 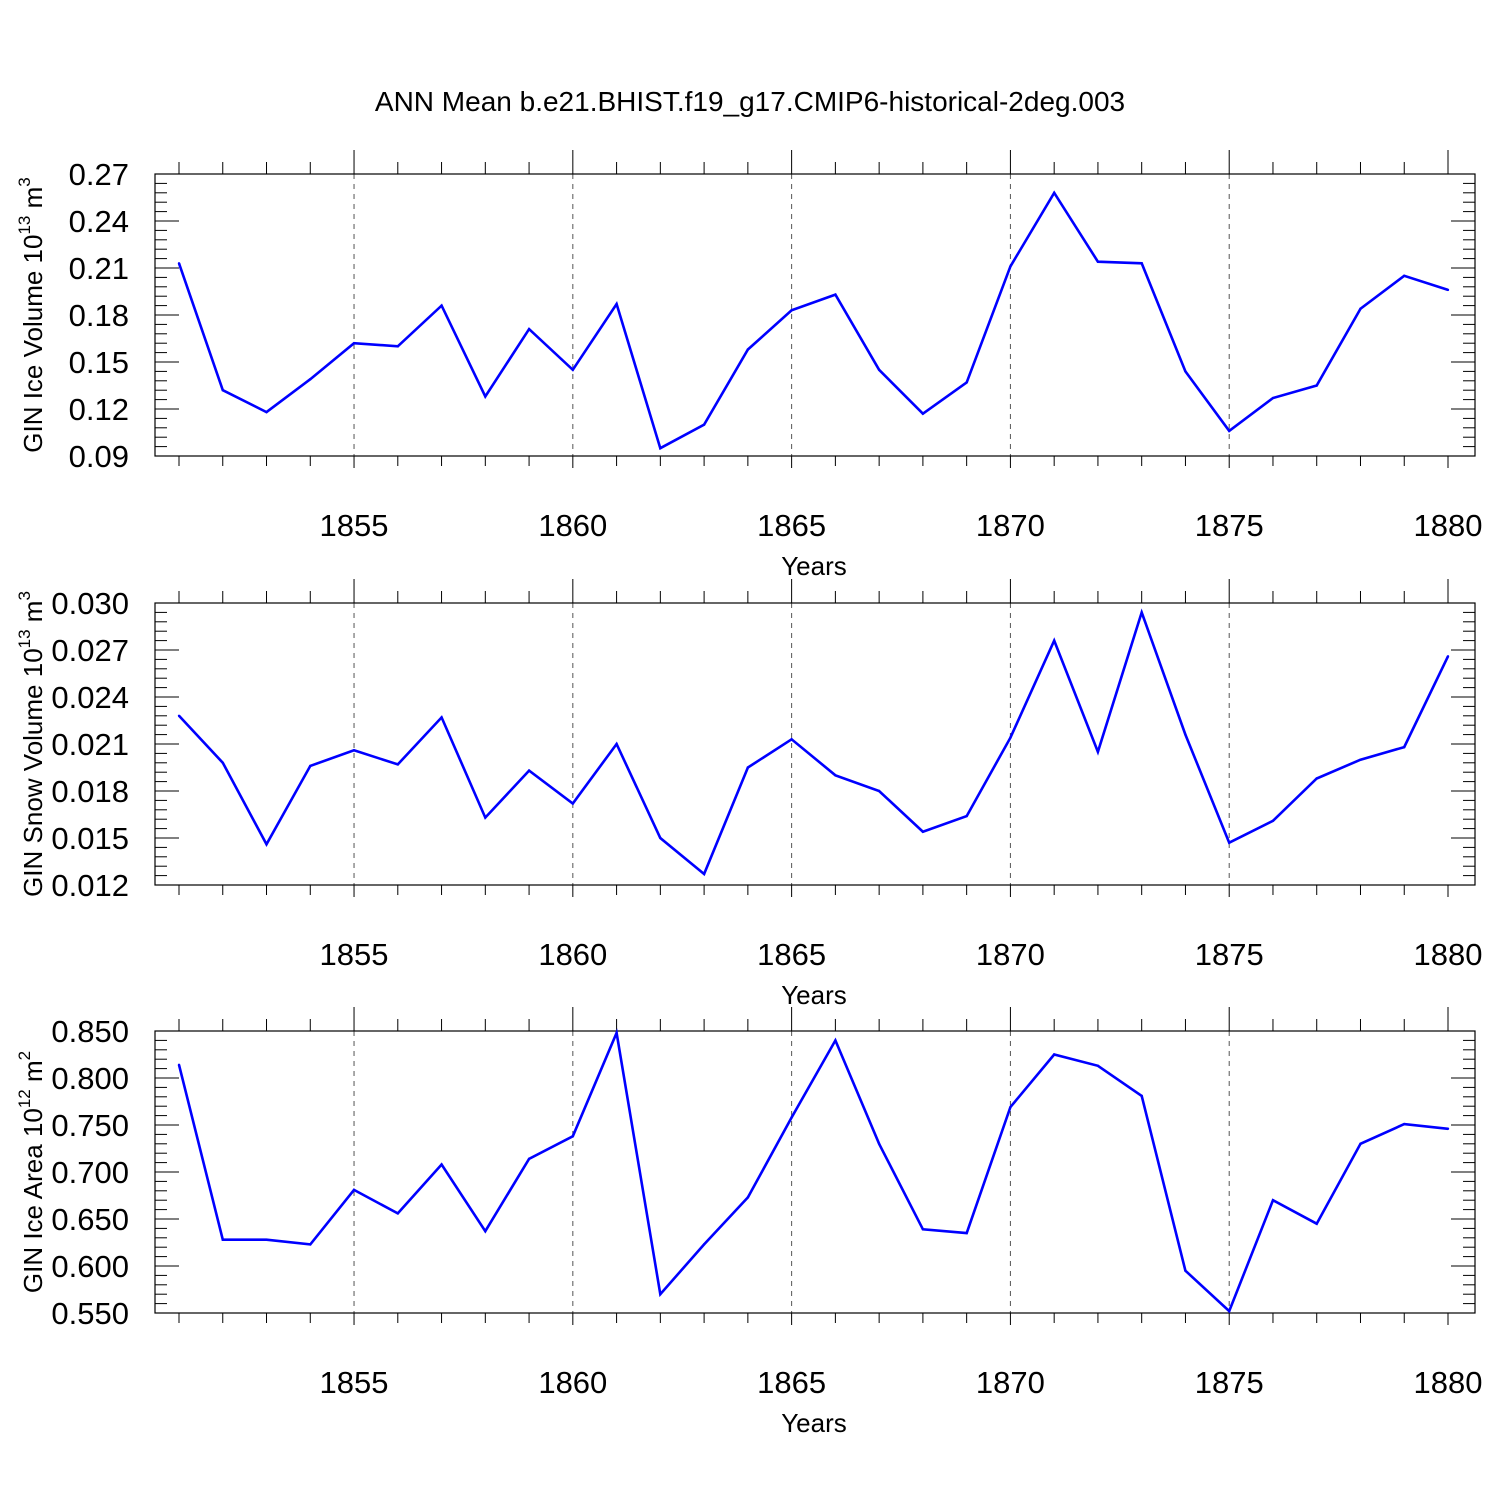 What do you see at coordinates (90, 885) in the screenshot?
I see `y-tick-label: 0.012` at bounding box center [90, 885].